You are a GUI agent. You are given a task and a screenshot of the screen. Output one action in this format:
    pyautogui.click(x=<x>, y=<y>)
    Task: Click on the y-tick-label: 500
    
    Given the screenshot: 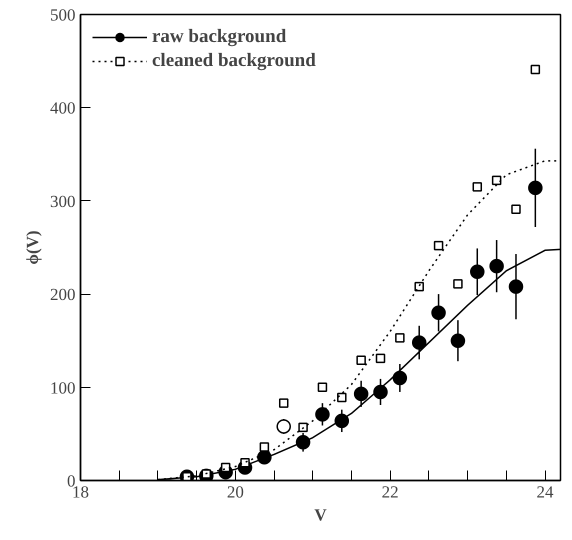 What is the action you would take?
    pyautogui.click(x=63, y=15)
    